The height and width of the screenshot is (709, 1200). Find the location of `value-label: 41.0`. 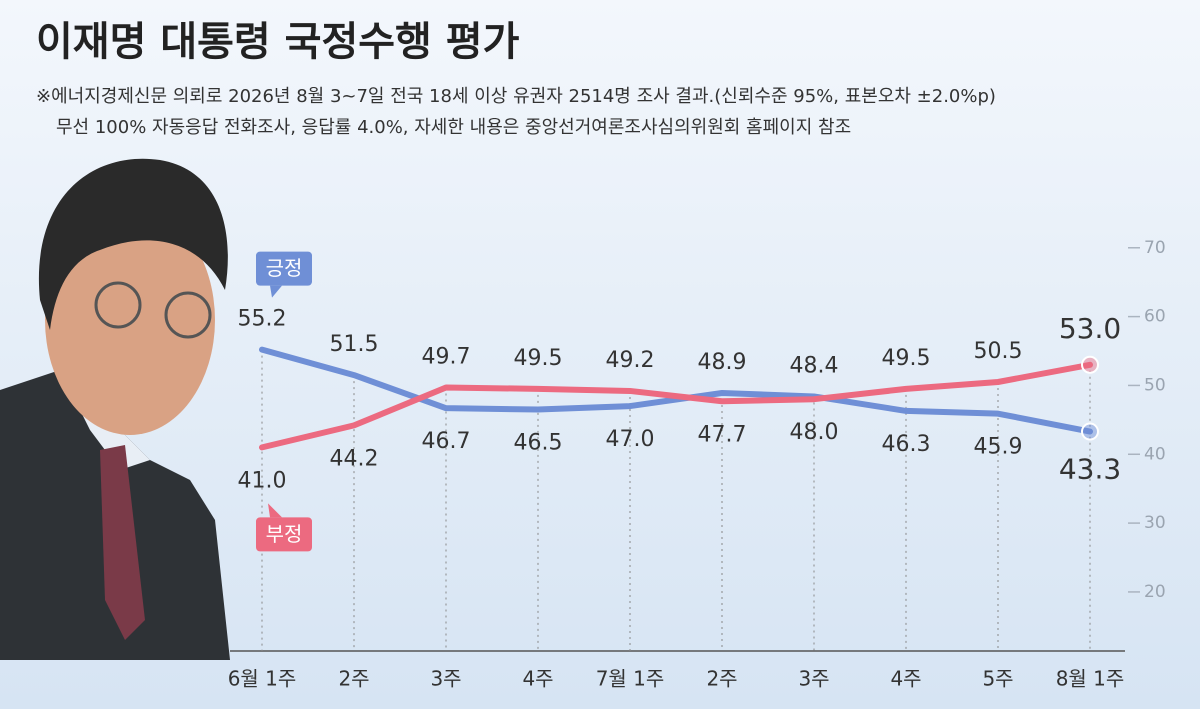

value-label: 41.0 is located at coordinates (262, 480).